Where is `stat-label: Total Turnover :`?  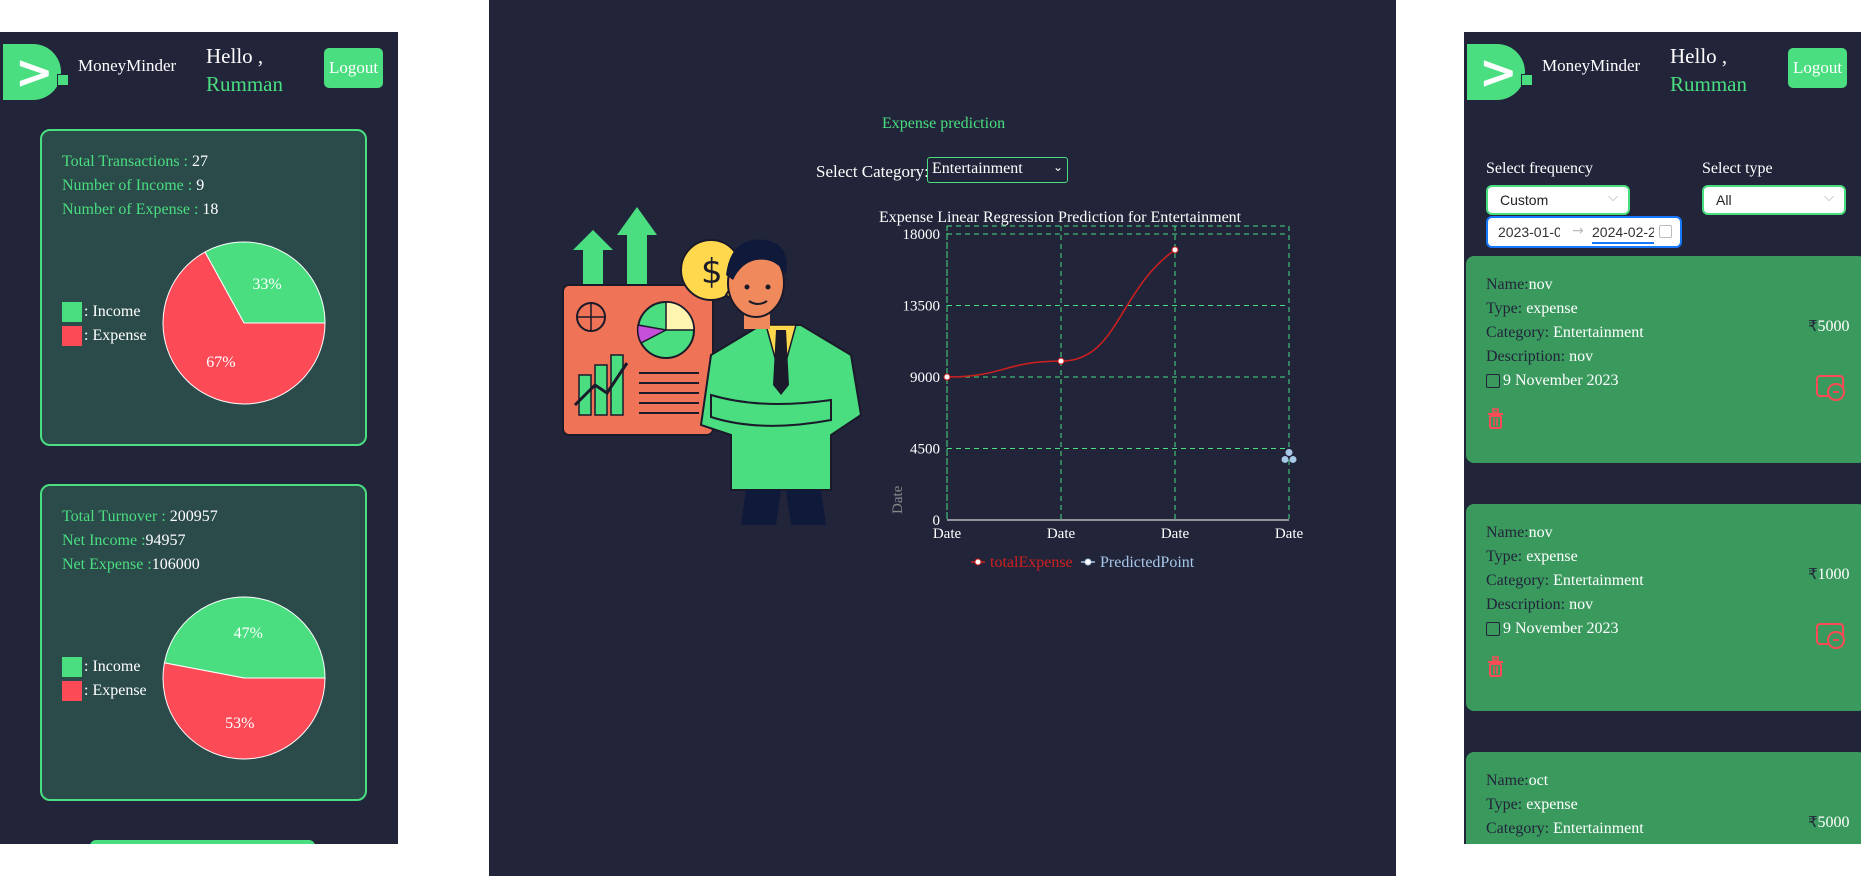
stat-label: Total Turnover : is located at coordinates (116, 516).